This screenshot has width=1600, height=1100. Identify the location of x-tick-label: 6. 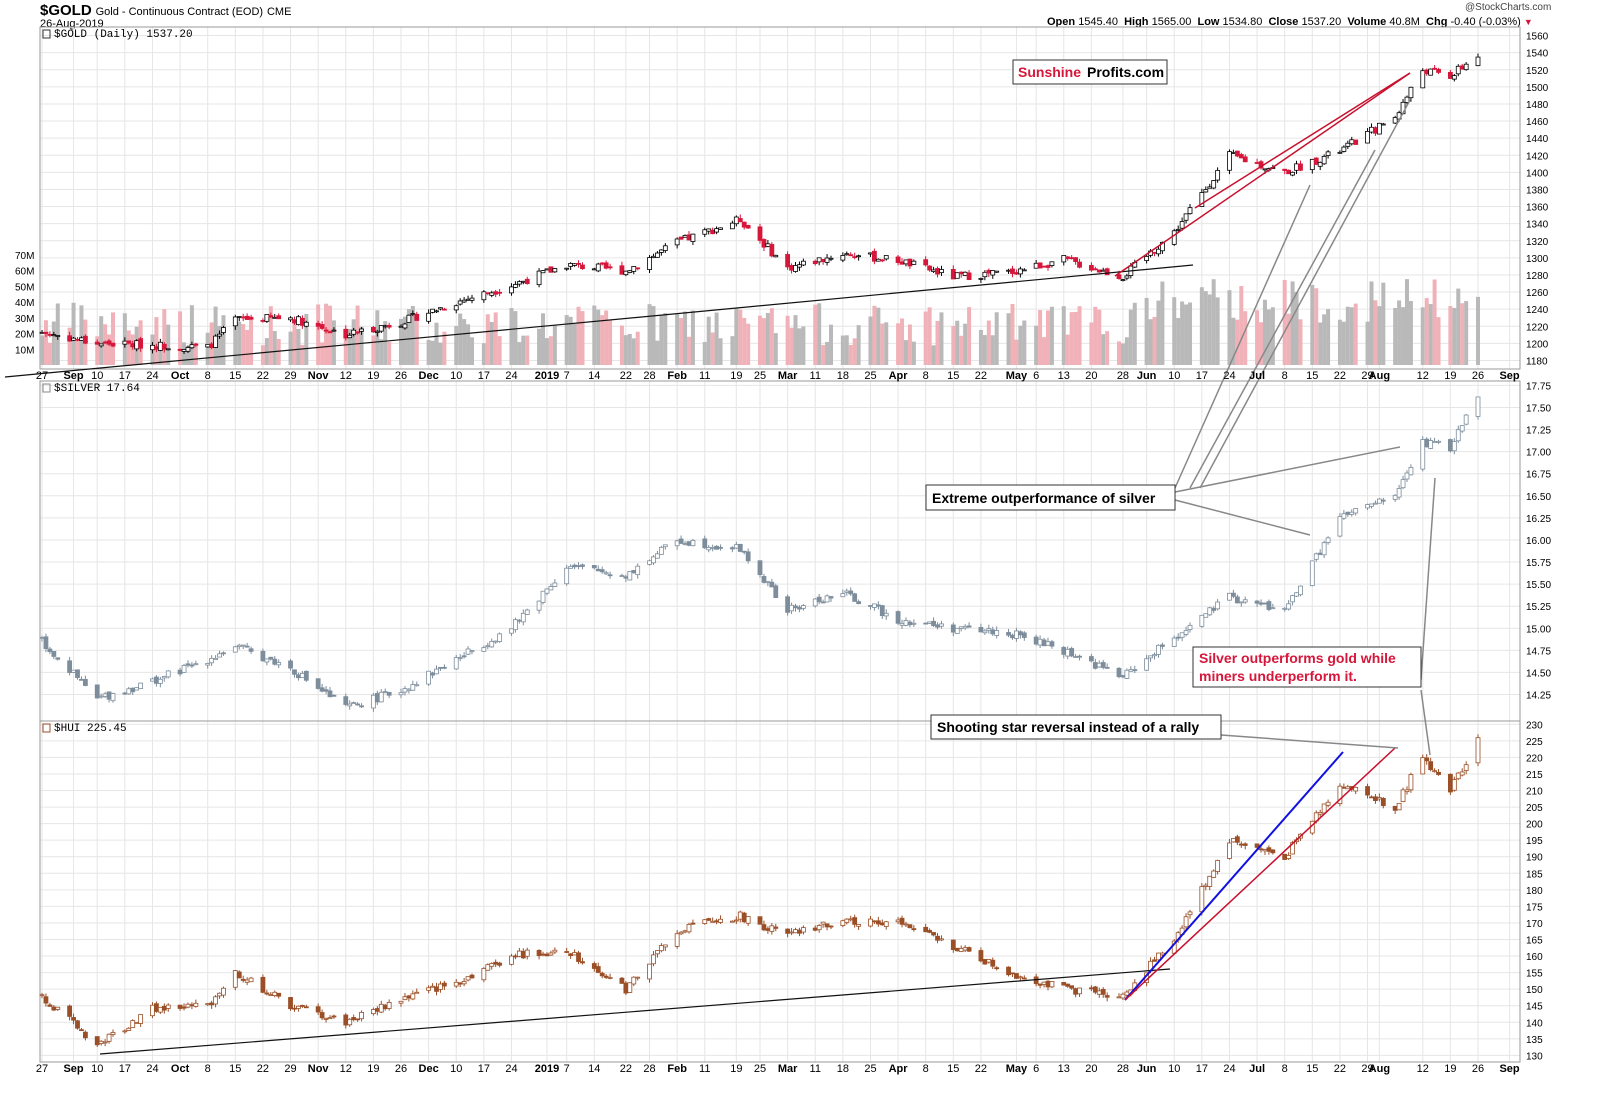
(1036, 376).